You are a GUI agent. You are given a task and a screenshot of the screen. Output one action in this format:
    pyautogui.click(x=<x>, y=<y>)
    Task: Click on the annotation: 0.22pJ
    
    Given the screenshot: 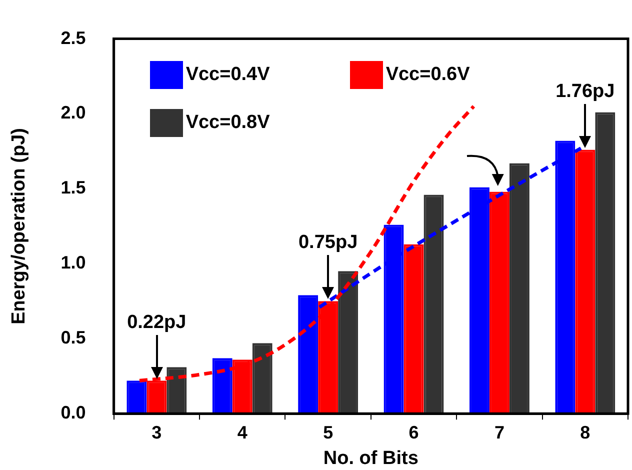 What is the action you would take?
    pyautogui.click(x=156, y=323)
    